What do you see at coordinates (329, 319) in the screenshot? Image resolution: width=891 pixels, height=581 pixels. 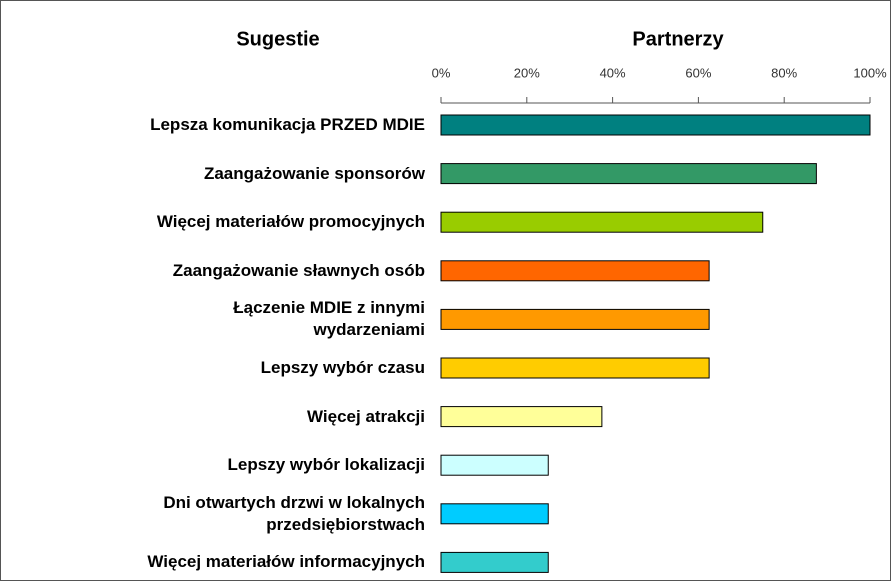 I see `category-label: Łączenie MDIE z innymi wydarzeniami` at bounding box center [329, 319].